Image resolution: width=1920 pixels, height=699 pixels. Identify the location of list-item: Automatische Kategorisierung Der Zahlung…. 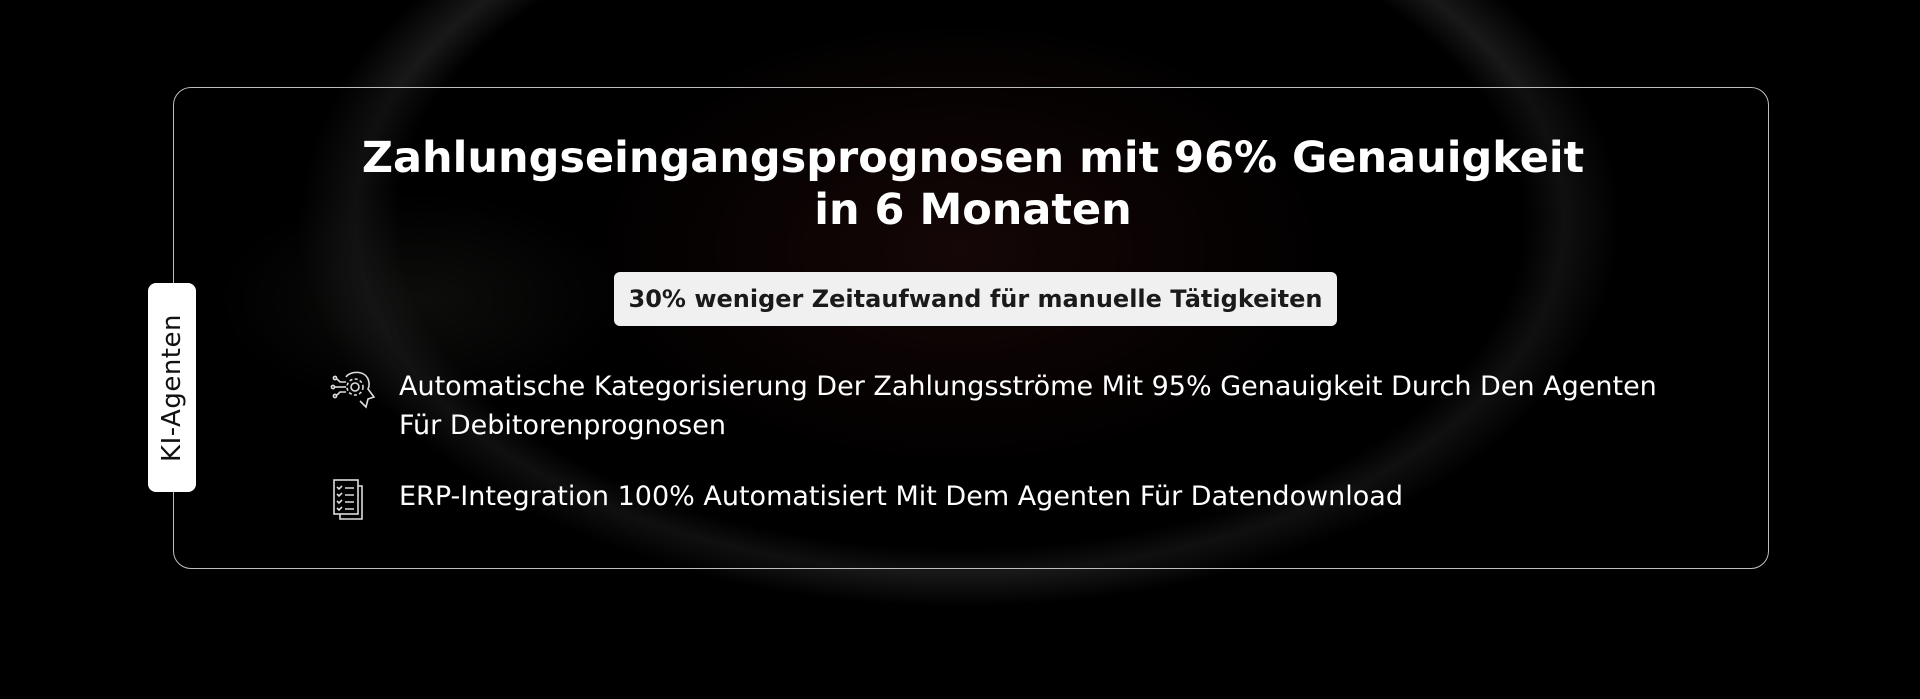
(1012, 406).